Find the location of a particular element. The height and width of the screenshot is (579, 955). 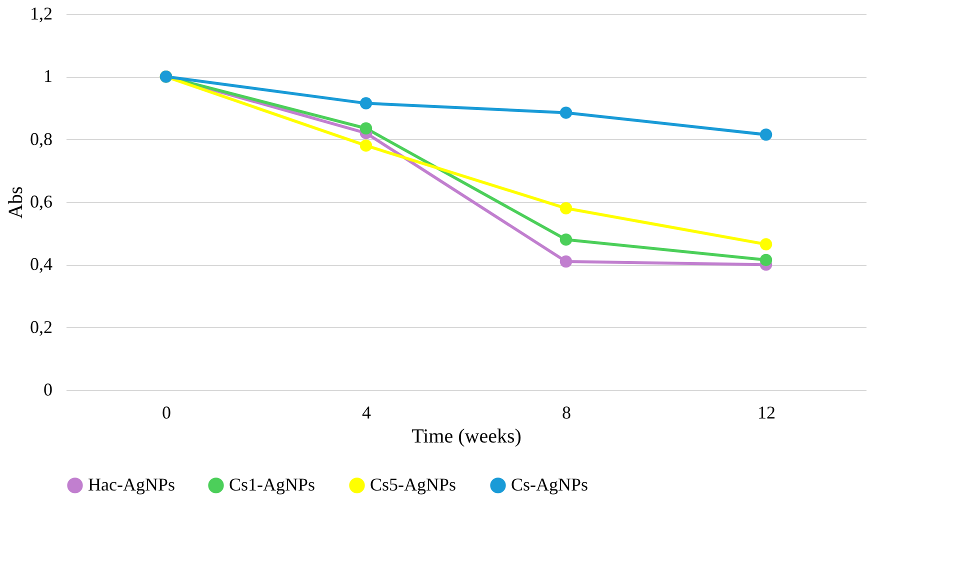

y-tick-label: 0,2 is located at coordinates (41, 326).